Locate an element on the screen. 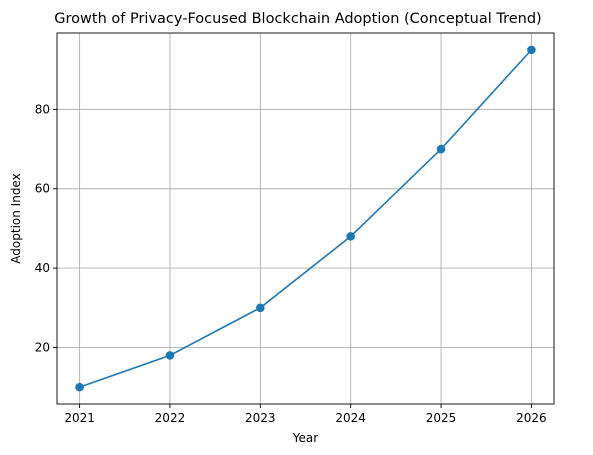 This screenshot has width=593, height=455. x-tick-label: 2021 is located at coordinates (79, 418).